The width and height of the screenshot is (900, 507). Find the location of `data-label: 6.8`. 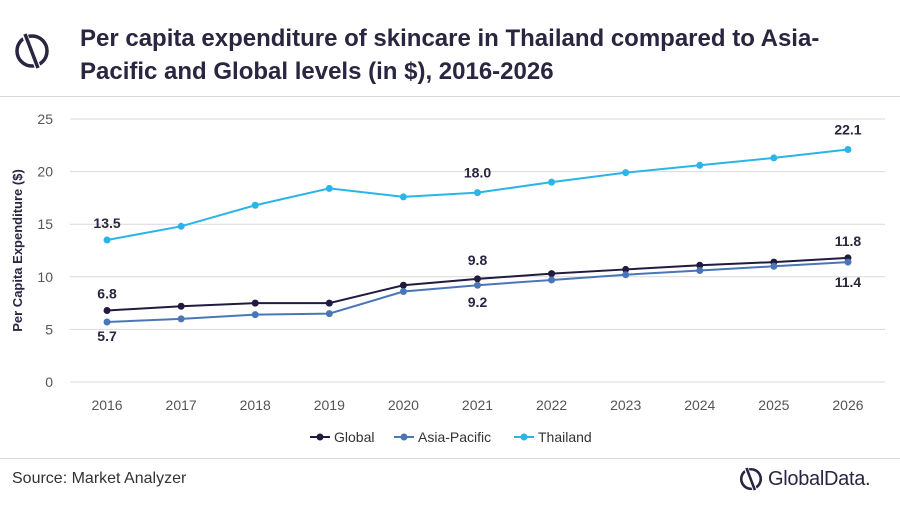

data-label: 6.8 is located at coordinates (107, 293).